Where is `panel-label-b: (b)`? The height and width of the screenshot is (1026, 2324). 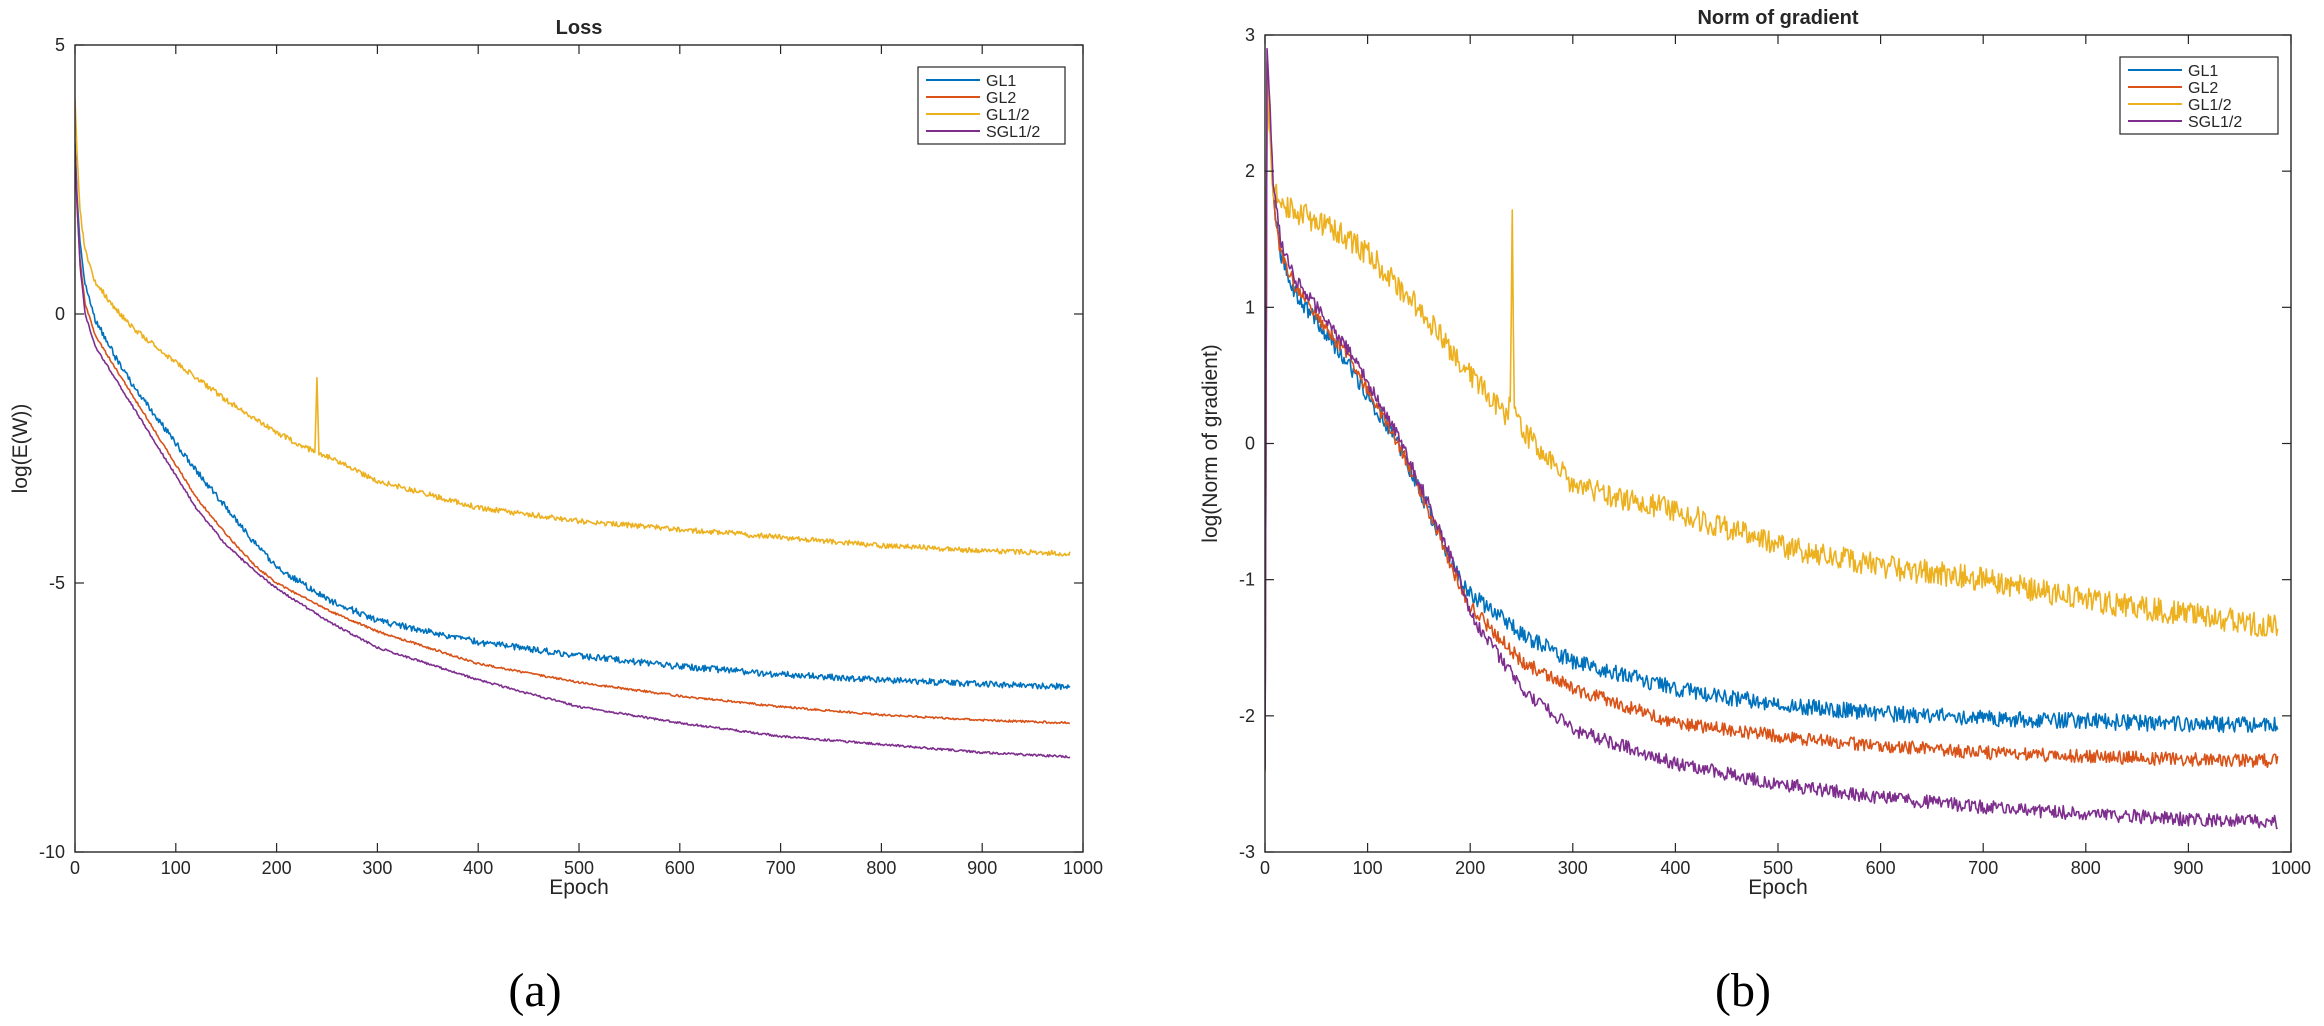 panel-label-b: (b) is located at coordinates (1743, 990).